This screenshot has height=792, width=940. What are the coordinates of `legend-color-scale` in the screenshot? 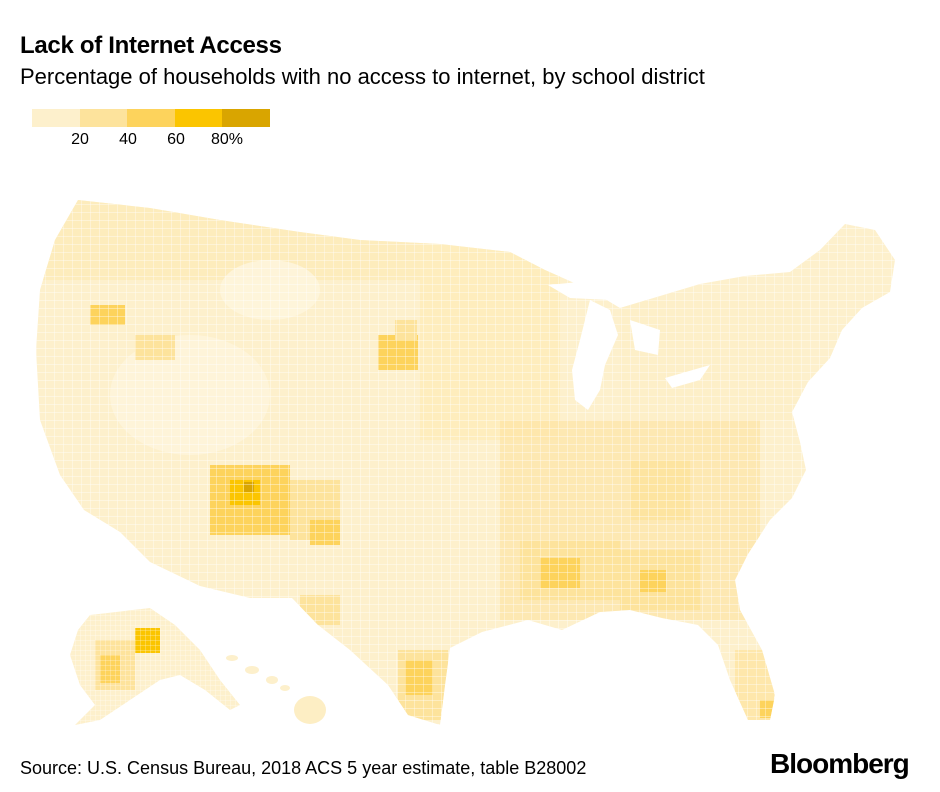 It's located at (151, 118).